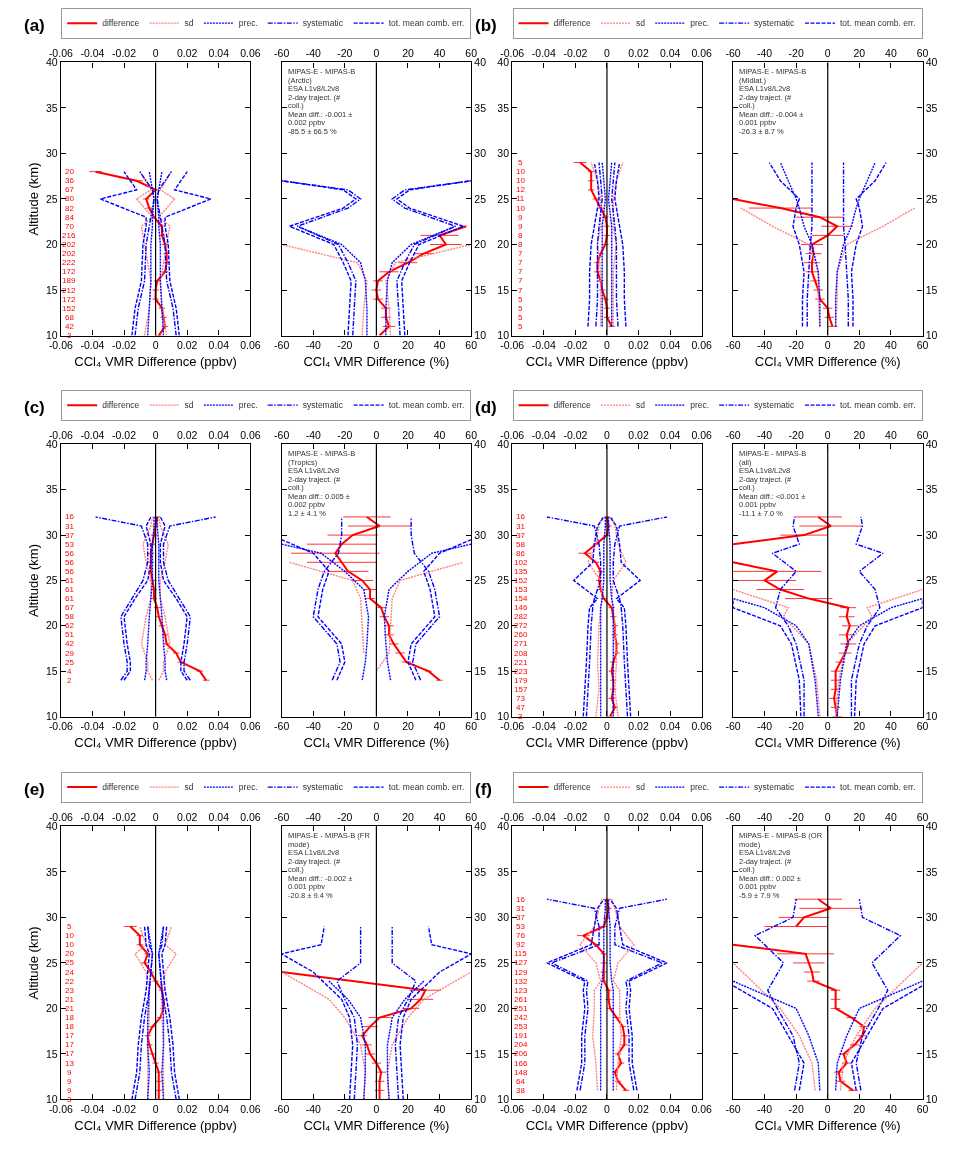 The height and width of the screenshot is (1151, 954). I want to click on annotation: 11, so click(520, 198).